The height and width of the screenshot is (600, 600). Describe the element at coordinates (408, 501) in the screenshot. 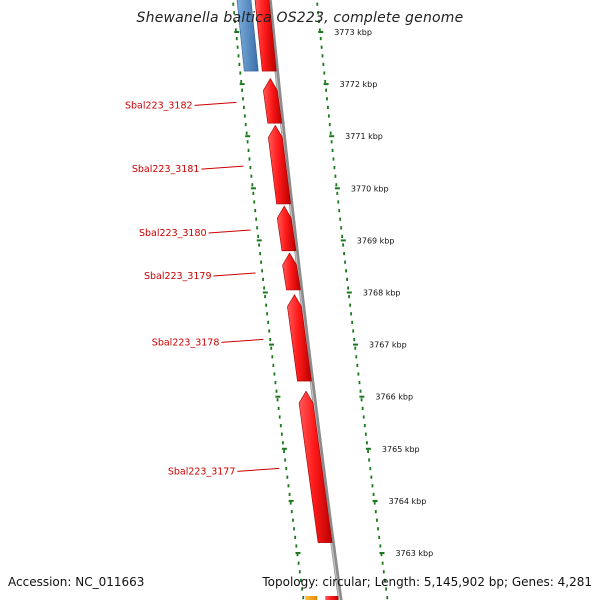

I see `scale-tick-label: 3764 kbp` at that location.